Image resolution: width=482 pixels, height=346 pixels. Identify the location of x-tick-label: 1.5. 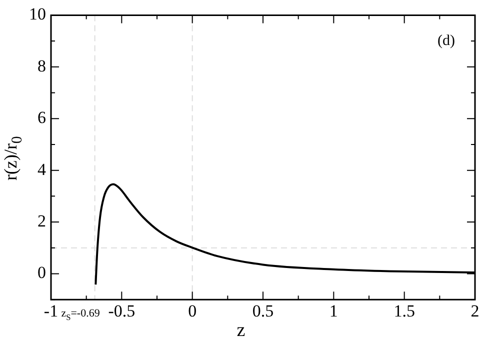
(404, 310).